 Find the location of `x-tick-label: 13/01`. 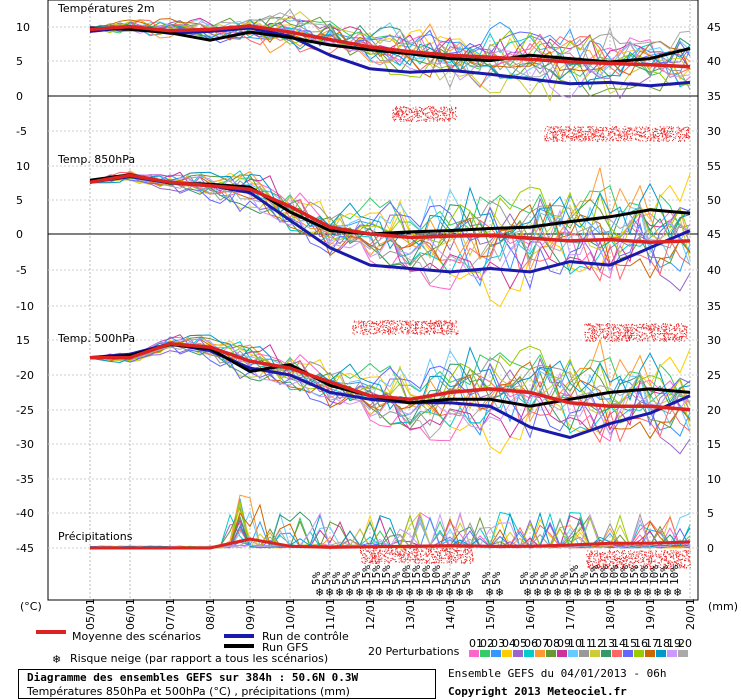

x-tick-label: 13/01 is located at coordinates (410, 614).